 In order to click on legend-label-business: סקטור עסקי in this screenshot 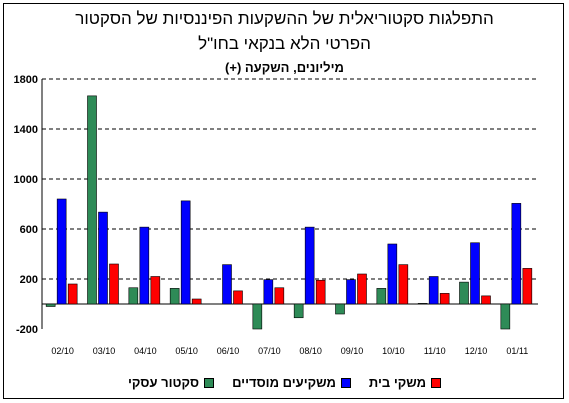, I will do `click(163, 382)`.